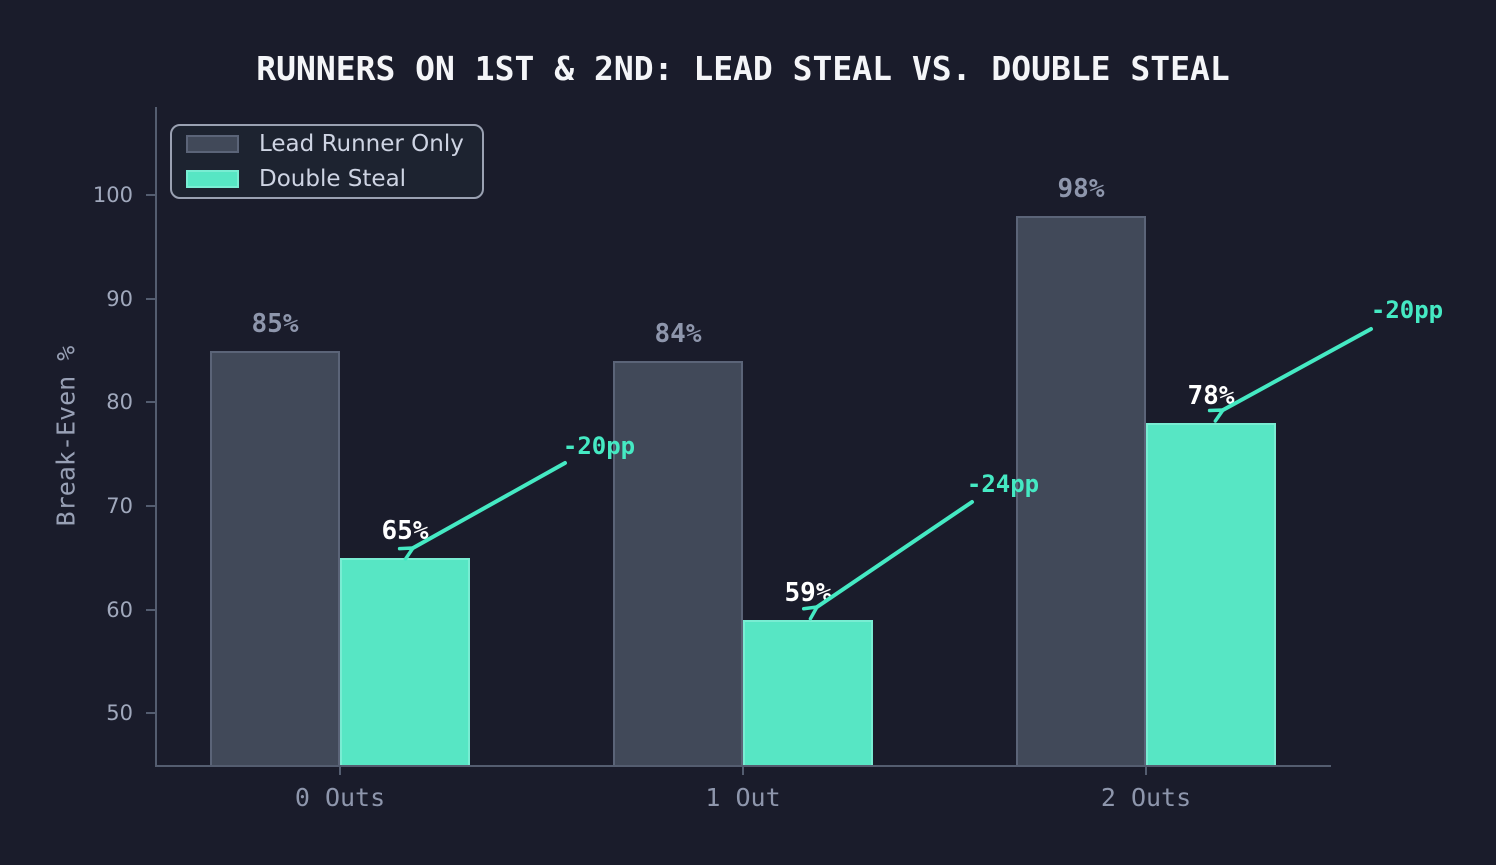 Image resolution: width=1496 pixels, height=865 pixels. What do you see at coordinates (212, 179) in the screenshot?
I see `legend-swatch-double-steal` at bounding box center [212, 179].